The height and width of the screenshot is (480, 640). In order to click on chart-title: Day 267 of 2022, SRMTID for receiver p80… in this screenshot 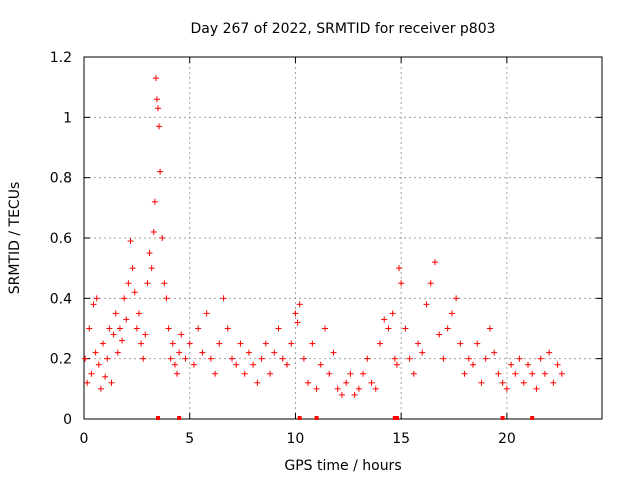, I will do `click(342, 29)`.